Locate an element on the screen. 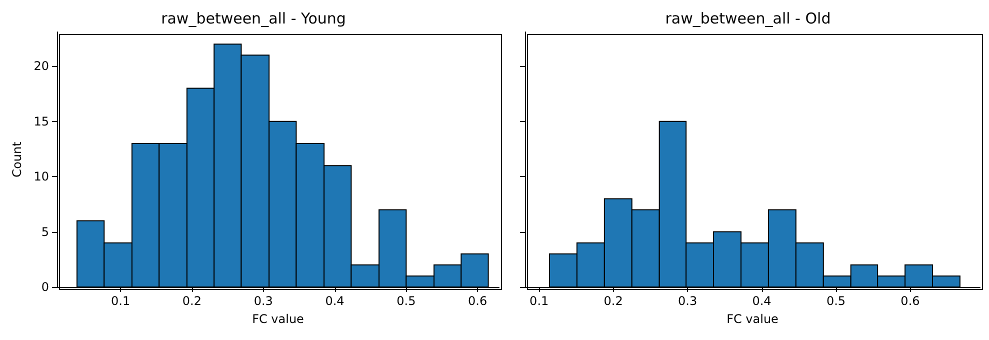 This screenshot has height=340, width=989. y-tick-label: 10 is located at coordinates (41, 177).